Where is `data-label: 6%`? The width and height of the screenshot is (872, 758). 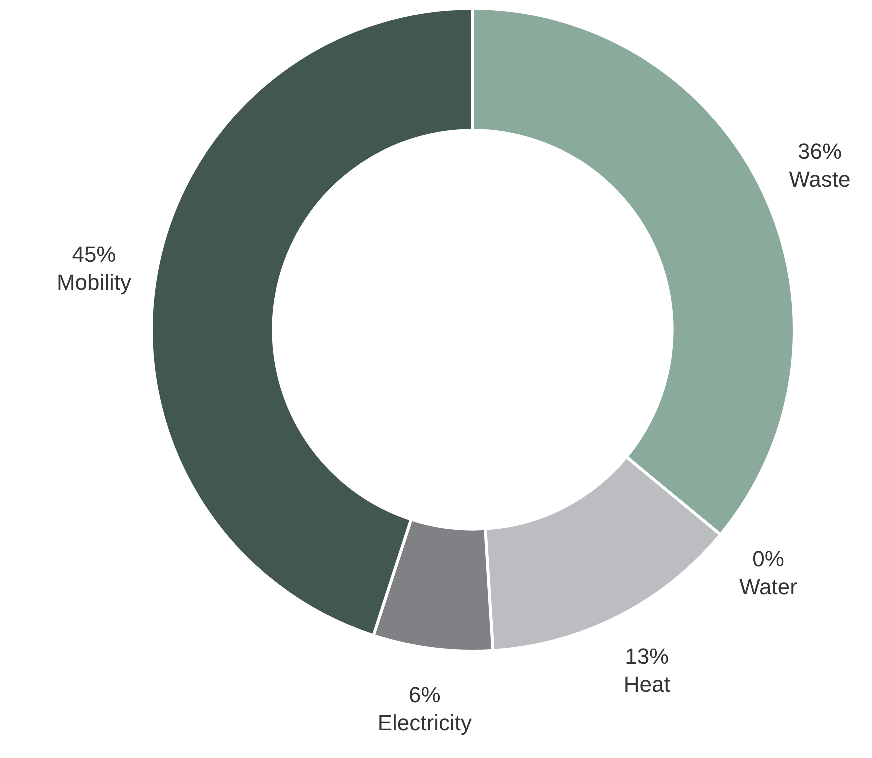 data-label: 6% is located at coordinates (425, 695).